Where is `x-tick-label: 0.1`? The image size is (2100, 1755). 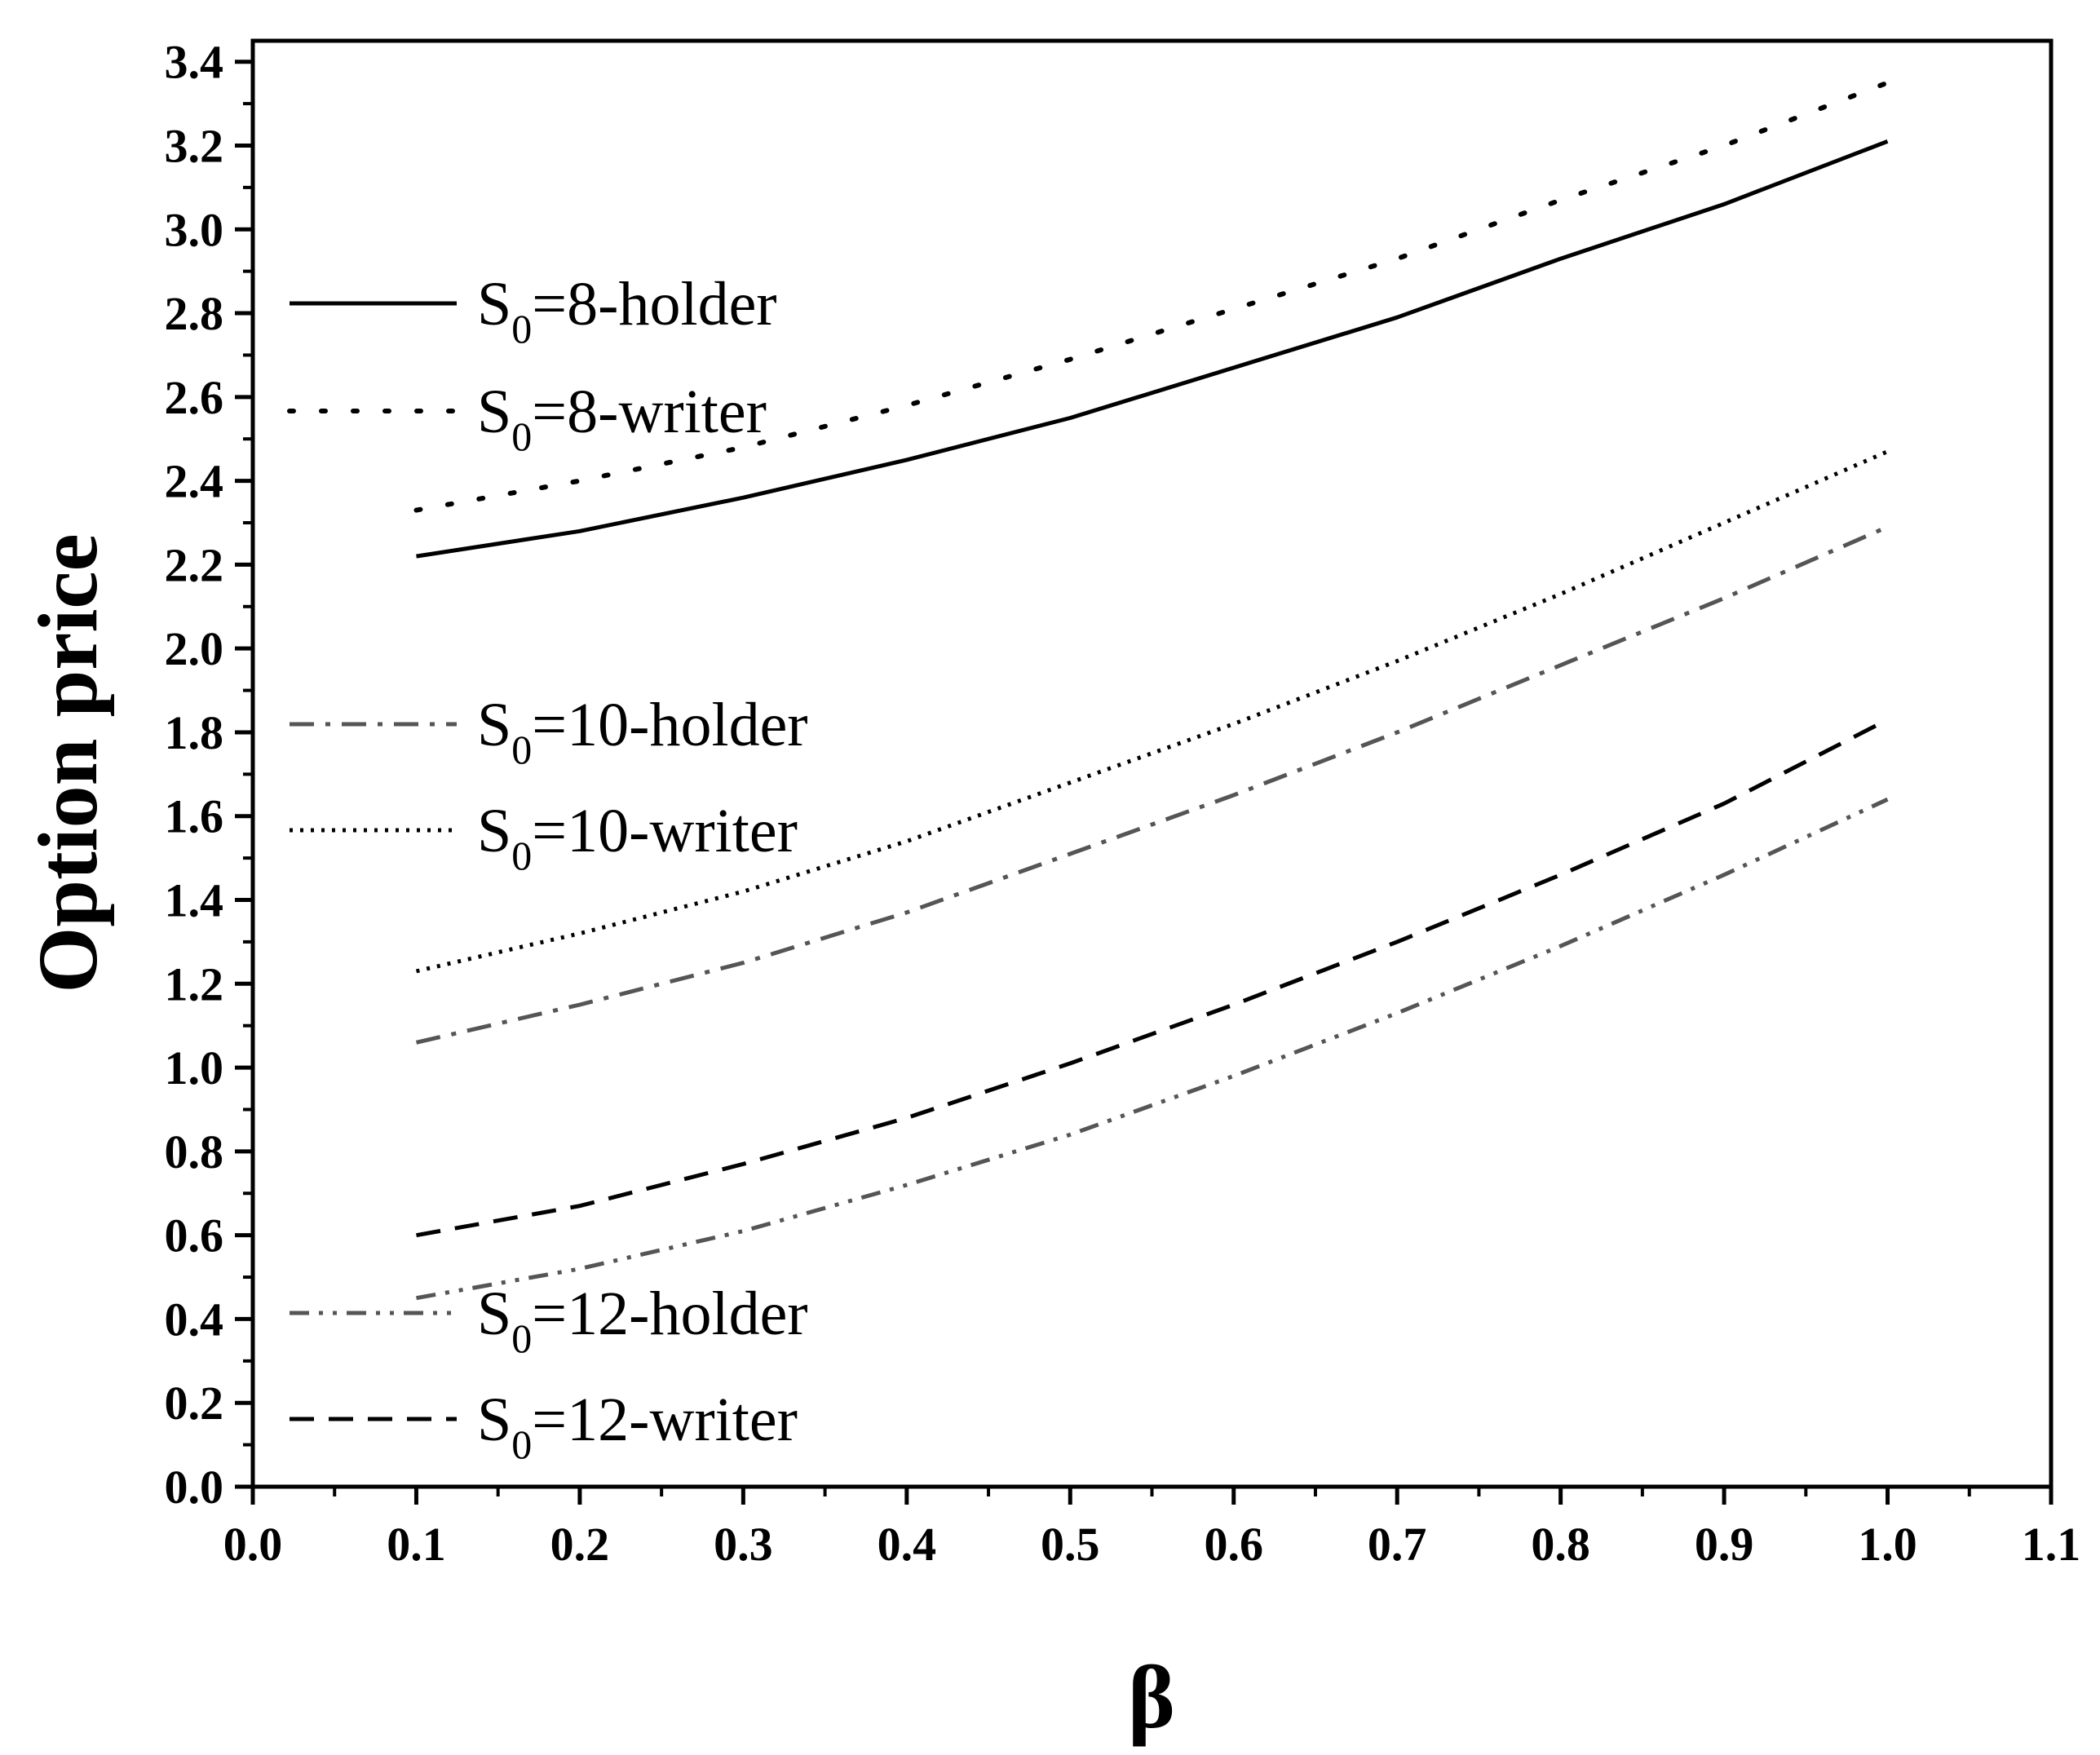 x-tick-label: 0.1 is located at coordinates (416, 1545).